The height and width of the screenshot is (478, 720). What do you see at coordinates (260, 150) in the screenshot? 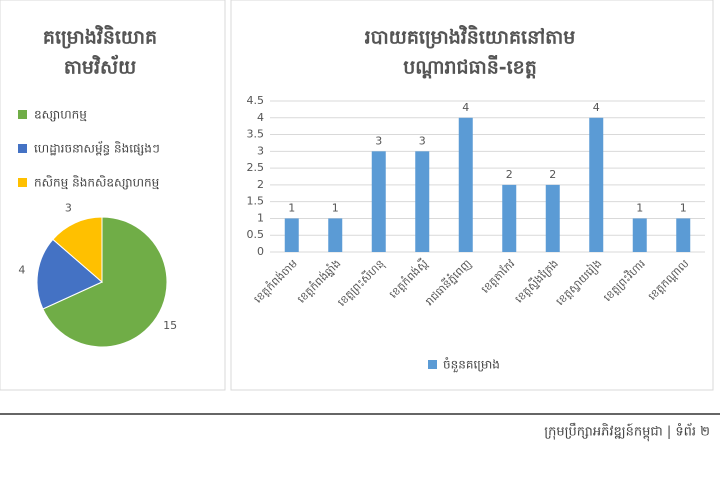
I see `y-tick-label: 3` at bounding box center [260, 150].